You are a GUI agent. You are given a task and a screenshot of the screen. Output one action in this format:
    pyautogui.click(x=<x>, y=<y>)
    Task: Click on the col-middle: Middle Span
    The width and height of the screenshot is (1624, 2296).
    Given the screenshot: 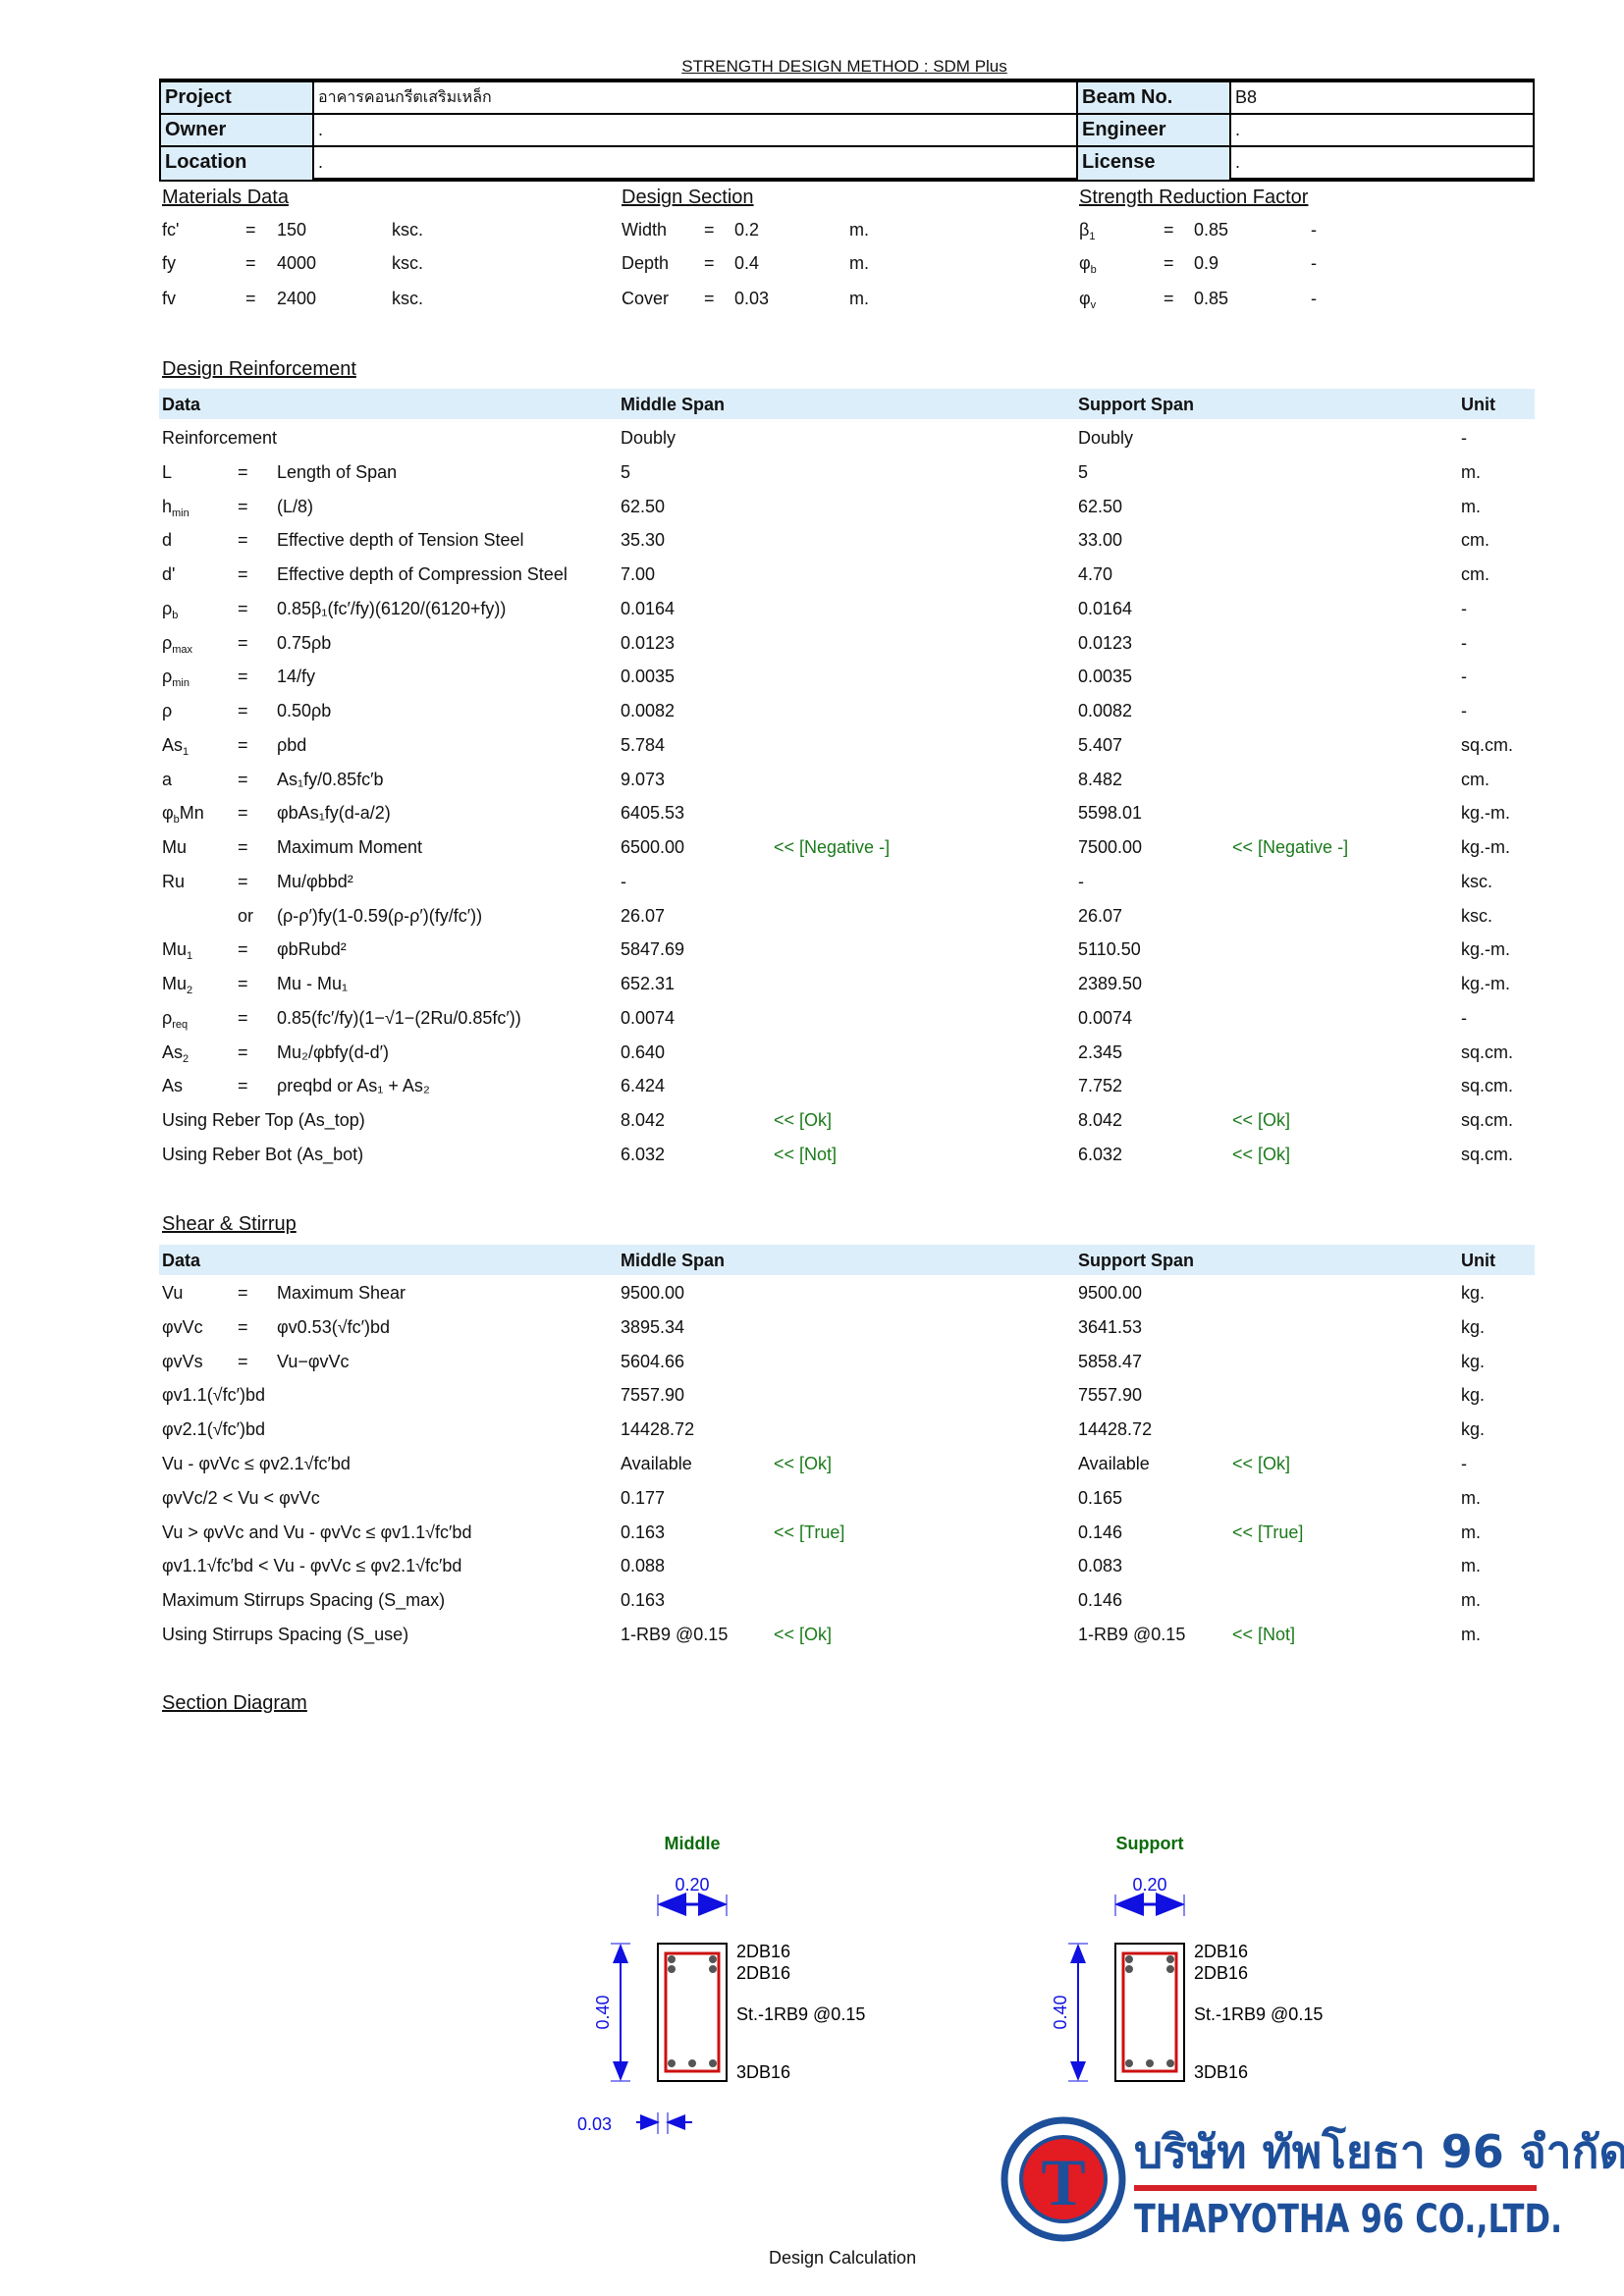 What is the action you would take?
    pyautogui.click(x=673, y=404)
    